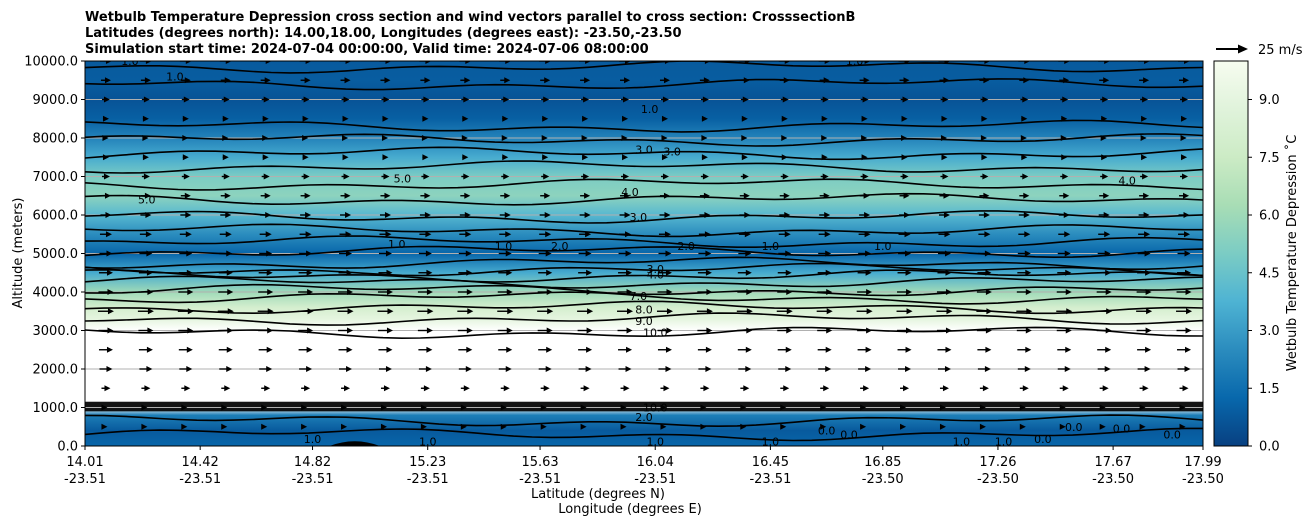  I want to click on terrain-bump, so click(354, 443).